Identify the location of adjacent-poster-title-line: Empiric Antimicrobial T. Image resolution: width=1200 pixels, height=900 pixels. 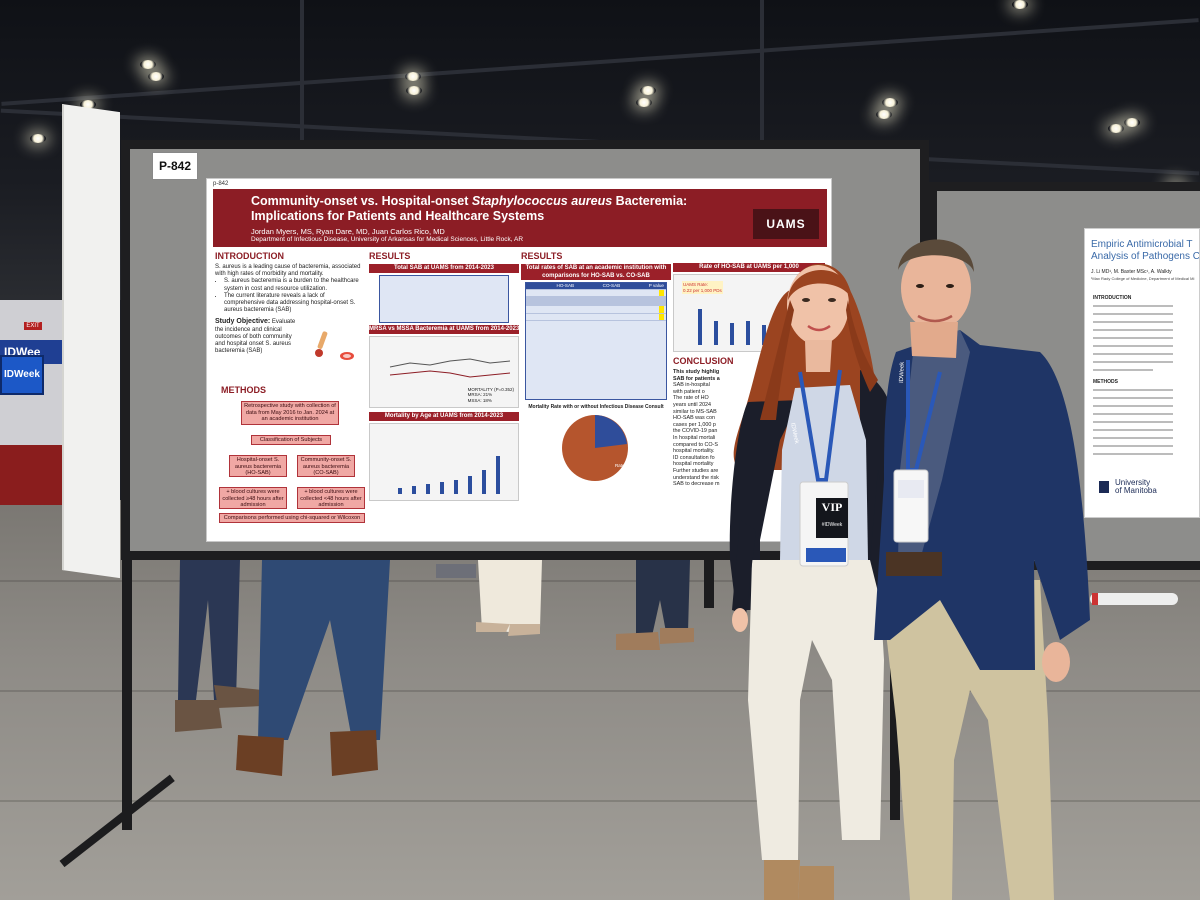
(1142, 244).